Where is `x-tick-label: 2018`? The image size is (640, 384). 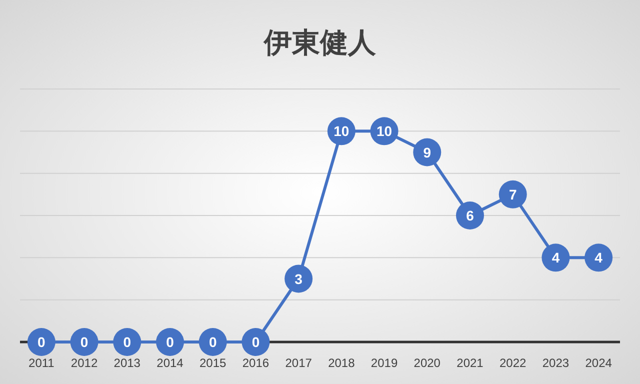
x-tick-label: 2018 is located at coordinates (342, 363).